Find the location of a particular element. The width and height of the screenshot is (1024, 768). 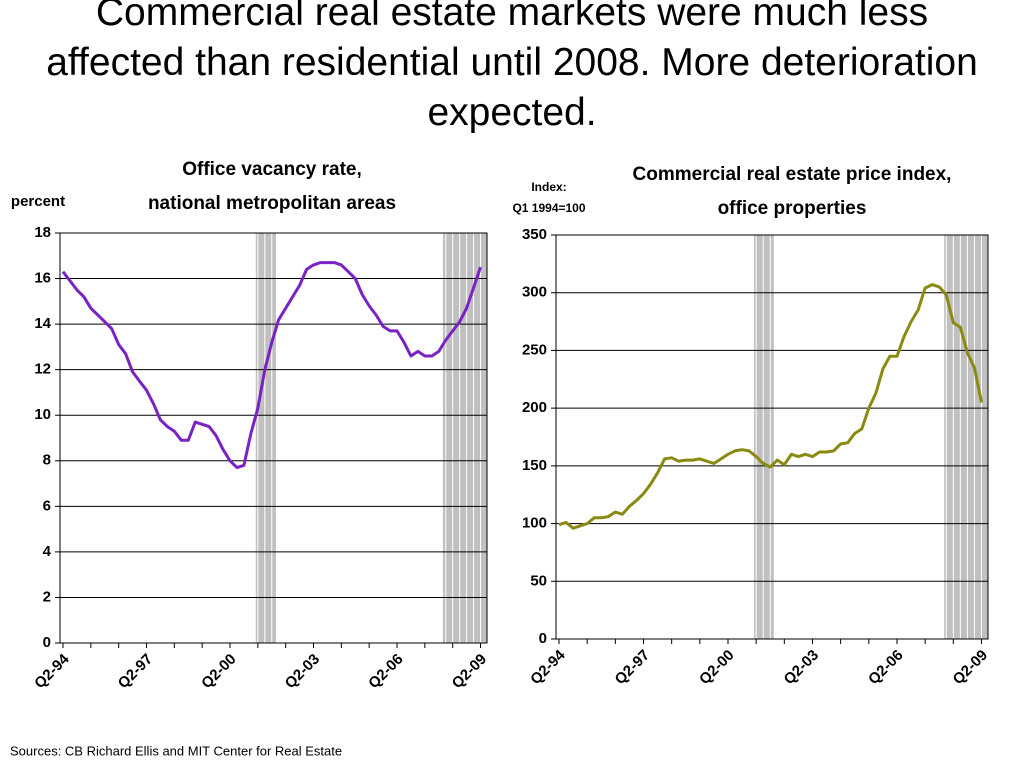

y-axis-label: Q1 1994=100 is located at coordinates (548, 208).